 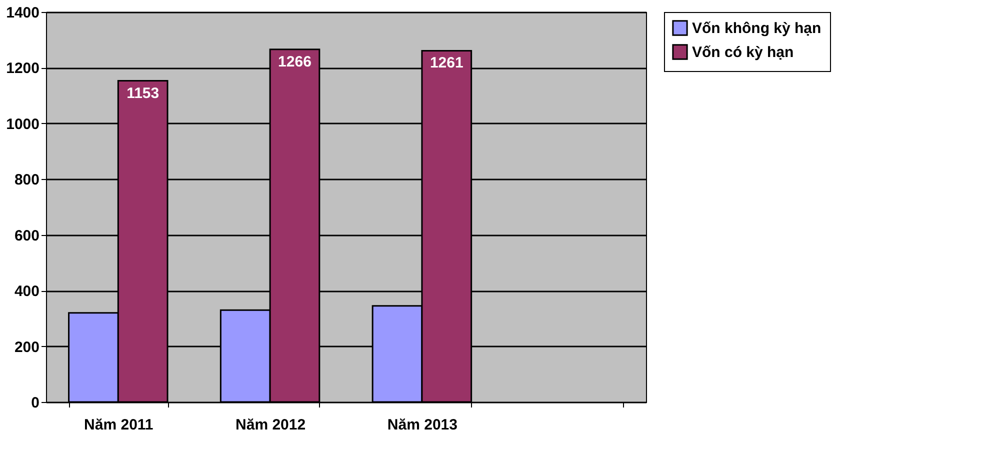 I want to click on data-label: 1153, so click(x=143, y=93).